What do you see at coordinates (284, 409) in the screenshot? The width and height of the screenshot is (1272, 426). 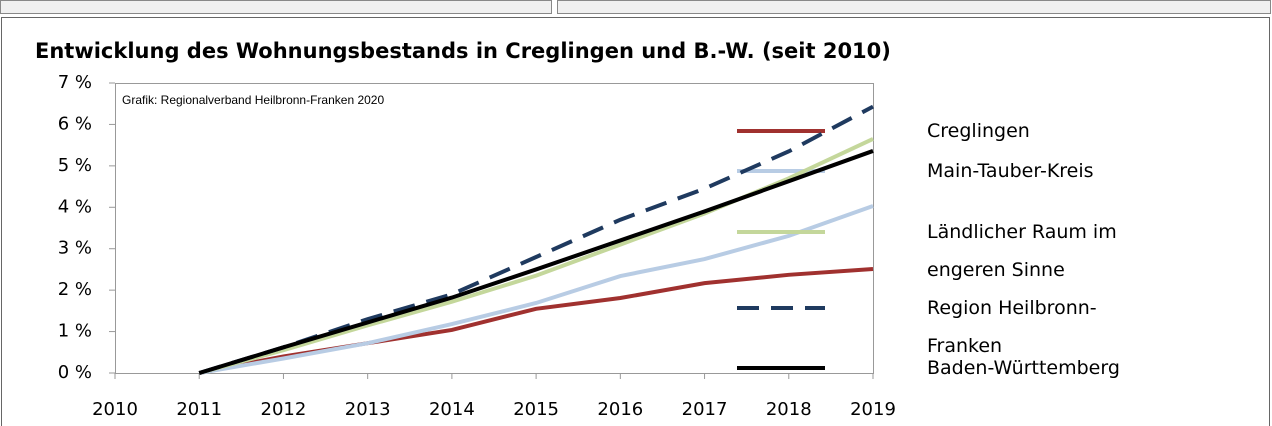 I see `x-tick-label: 2012` at bounding box center [284, 409].